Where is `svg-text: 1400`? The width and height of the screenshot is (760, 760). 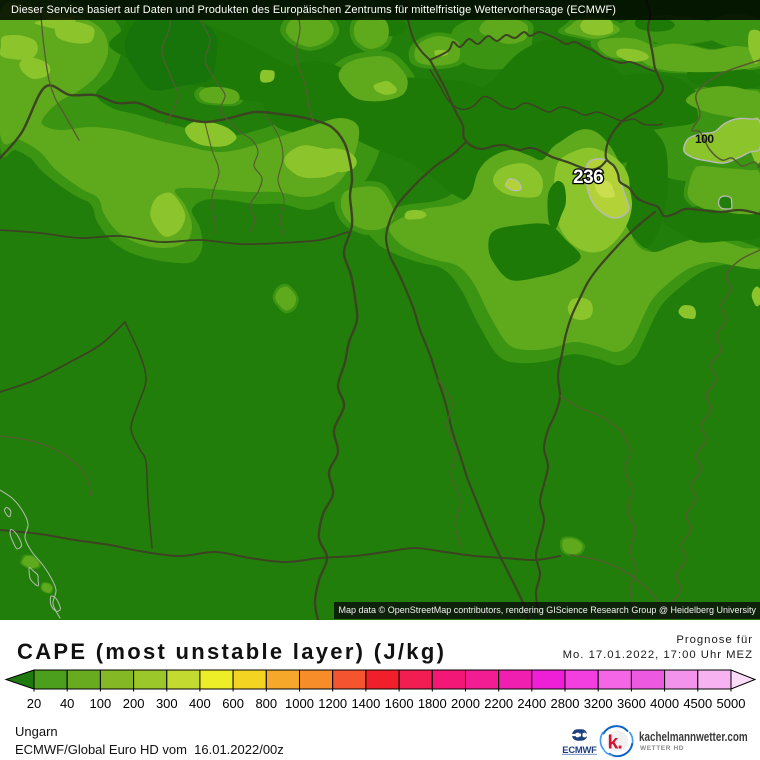
svg-text: 1400 is located at coordinates (365, 703).